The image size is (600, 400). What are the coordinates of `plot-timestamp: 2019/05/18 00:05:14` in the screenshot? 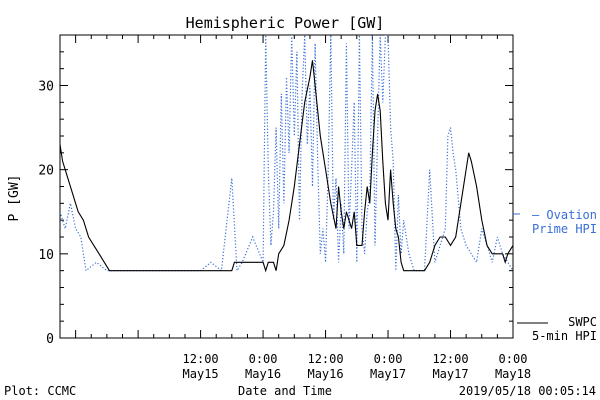 It's located at (527, 391).